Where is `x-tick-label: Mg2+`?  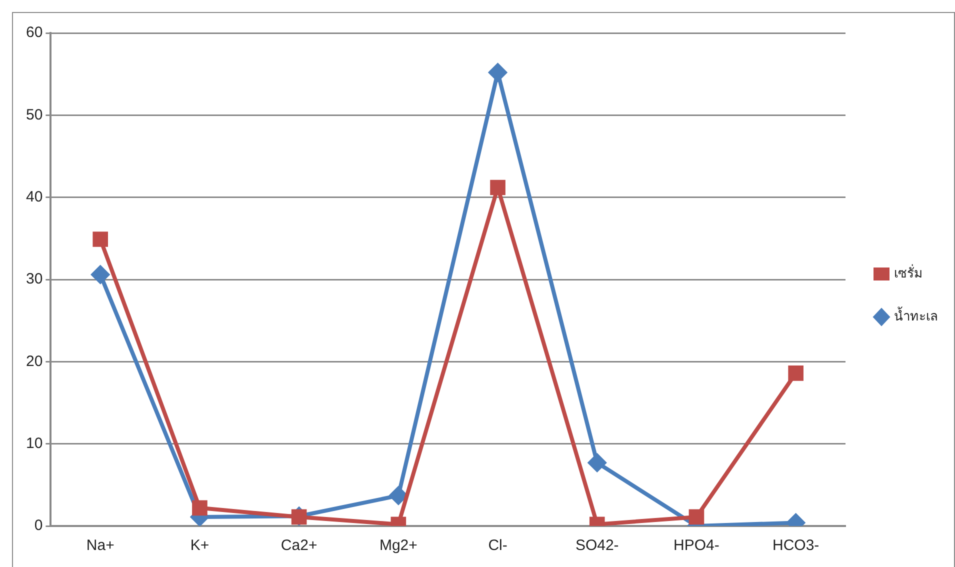 x-tick-label: Mg2+ is located at coordinates (398, 545).